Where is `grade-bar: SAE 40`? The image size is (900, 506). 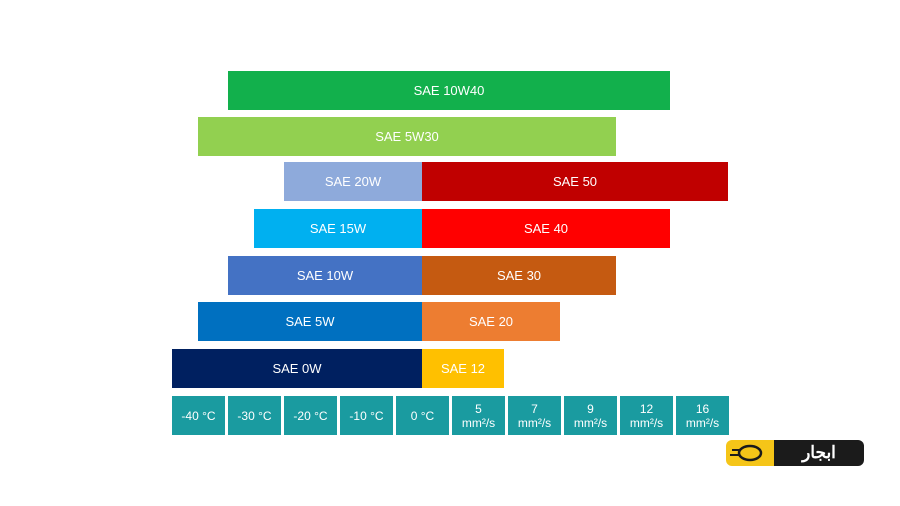
grade-bar: SAE 40 is located at coordinates (546, 228).